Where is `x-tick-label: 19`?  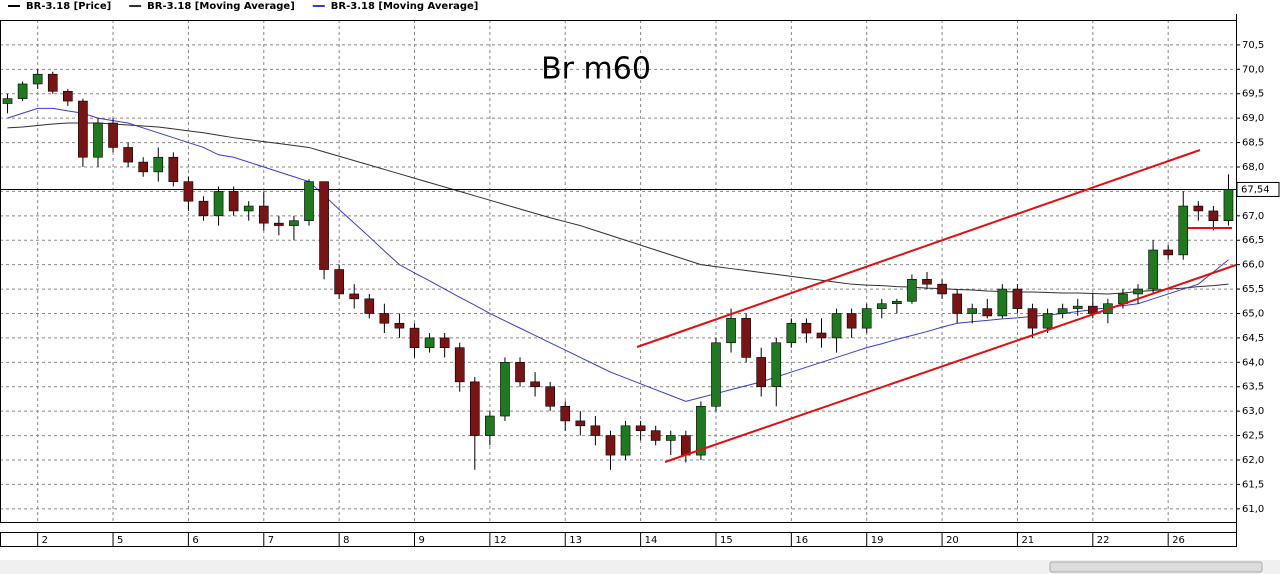
x-tick-label: 19 is located at coordinates (877, 540).